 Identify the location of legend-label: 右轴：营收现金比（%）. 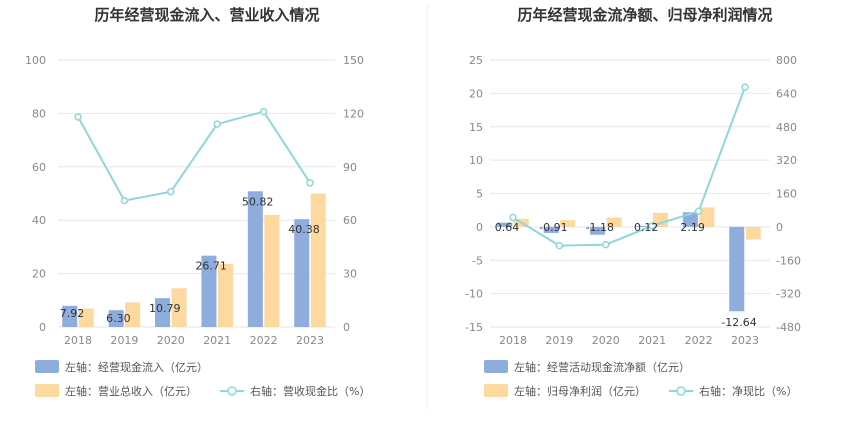
(310, 391).